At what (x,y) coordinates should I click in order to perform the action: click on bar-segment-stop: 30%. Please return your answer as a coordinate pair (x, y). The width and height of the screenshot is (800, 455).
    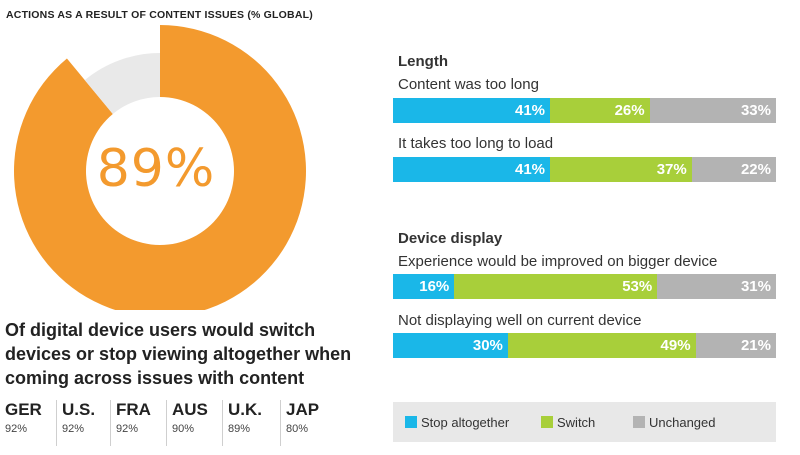
    Looking at the image, I should click on (450, 345).